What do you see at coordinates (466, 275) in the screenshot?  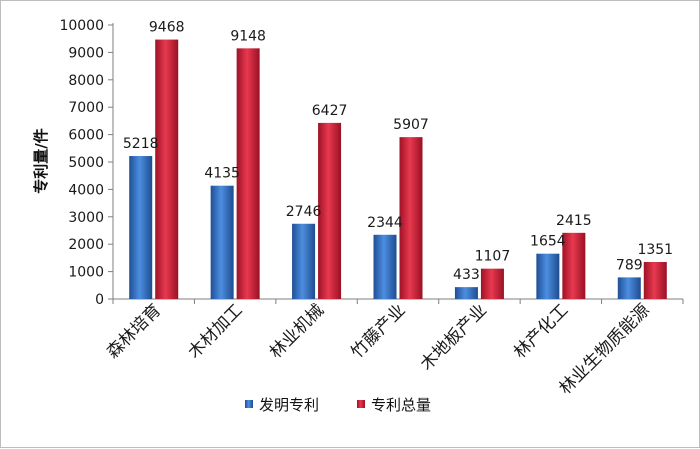 I see `data-label: 433` at bounding box center [466, 275].